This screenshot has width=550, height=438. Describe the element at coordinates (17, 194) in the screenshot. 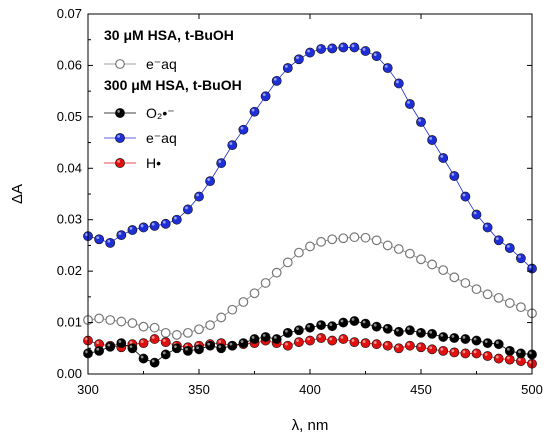

I see `y-axis-label: ΔA` at that location.